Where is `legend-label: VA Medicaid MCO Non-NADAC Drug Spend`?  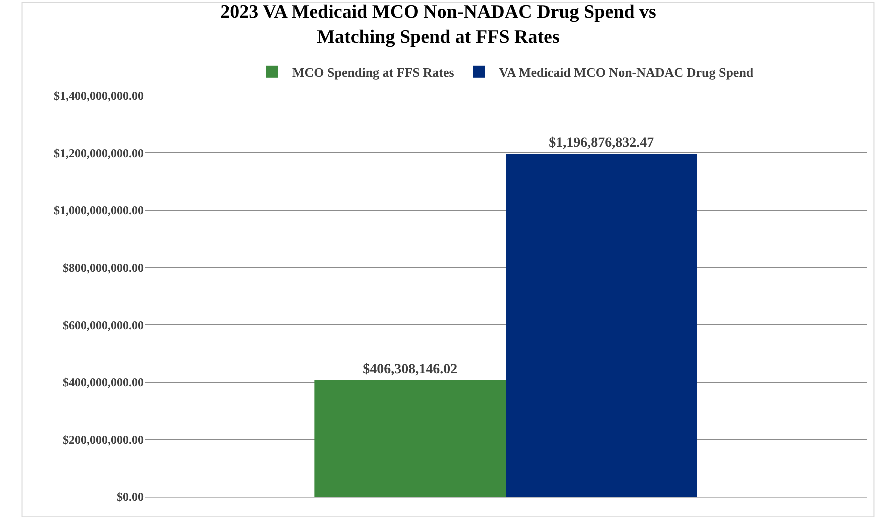 legend-label: VA Medicaid MCO Non-NADAC Drug Spend is located at coordinates (626, 72).